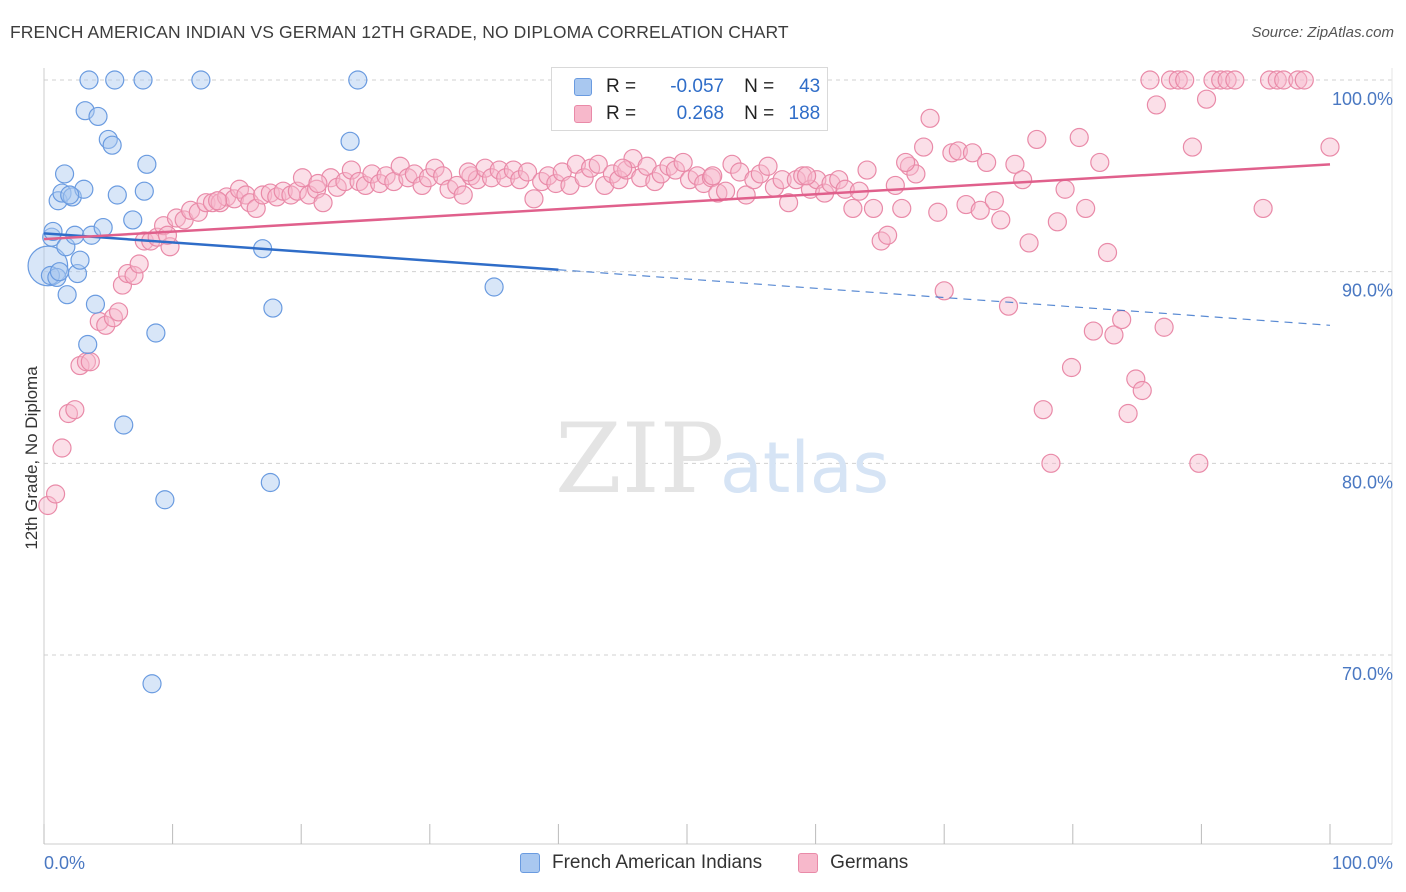 The image size is (1406, 892). Describe the element at coordinates (810, 86) in the screenshot. I see `legend-n-value: 43` at that location.